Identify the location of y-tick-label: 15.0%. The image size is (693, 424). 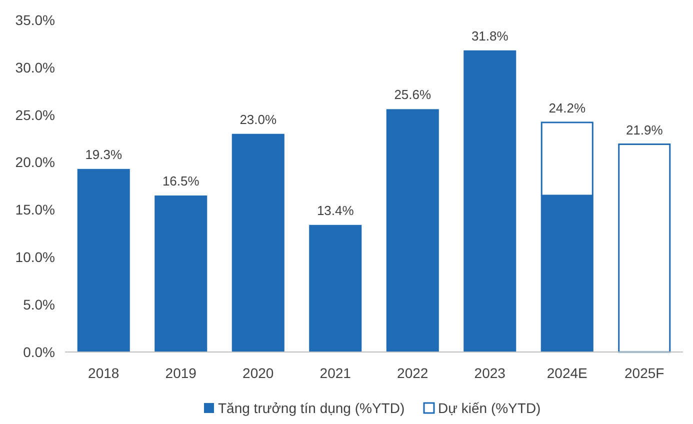
(35, 210).